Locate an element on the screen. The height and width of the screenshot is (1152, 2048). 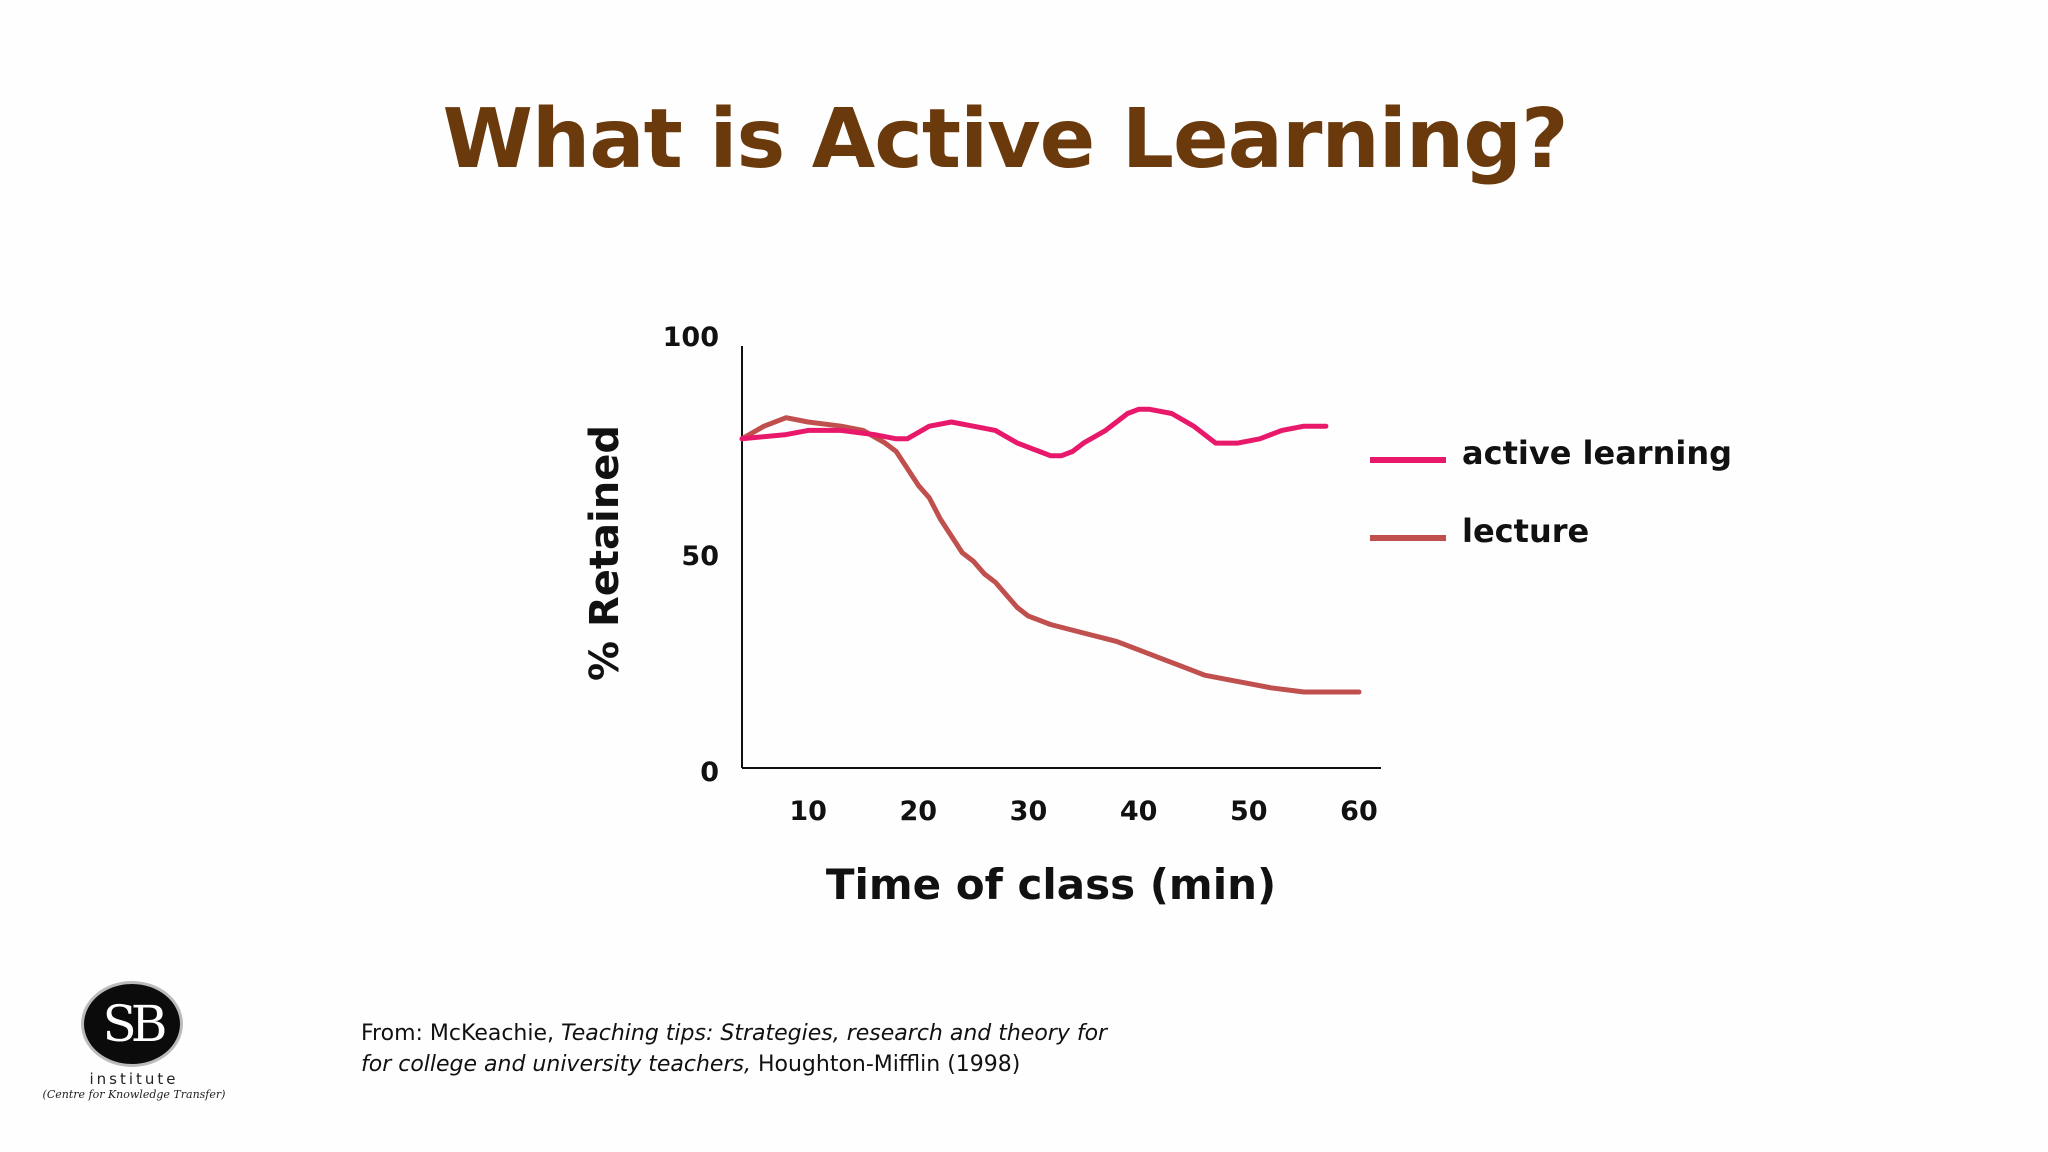
x-tick-label: 30 is located at coordinates (1029, 811).